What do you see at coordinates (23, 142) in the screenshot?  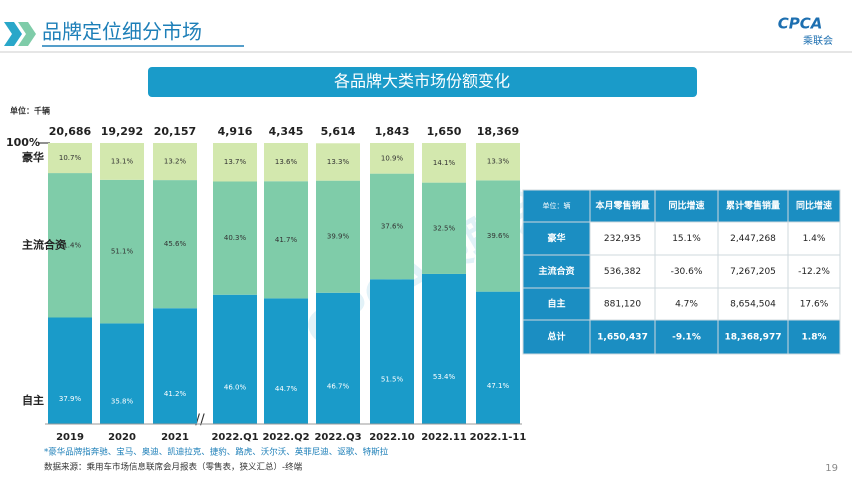 I see `y-tick-label: 100%` at bounding box center [23, 142].